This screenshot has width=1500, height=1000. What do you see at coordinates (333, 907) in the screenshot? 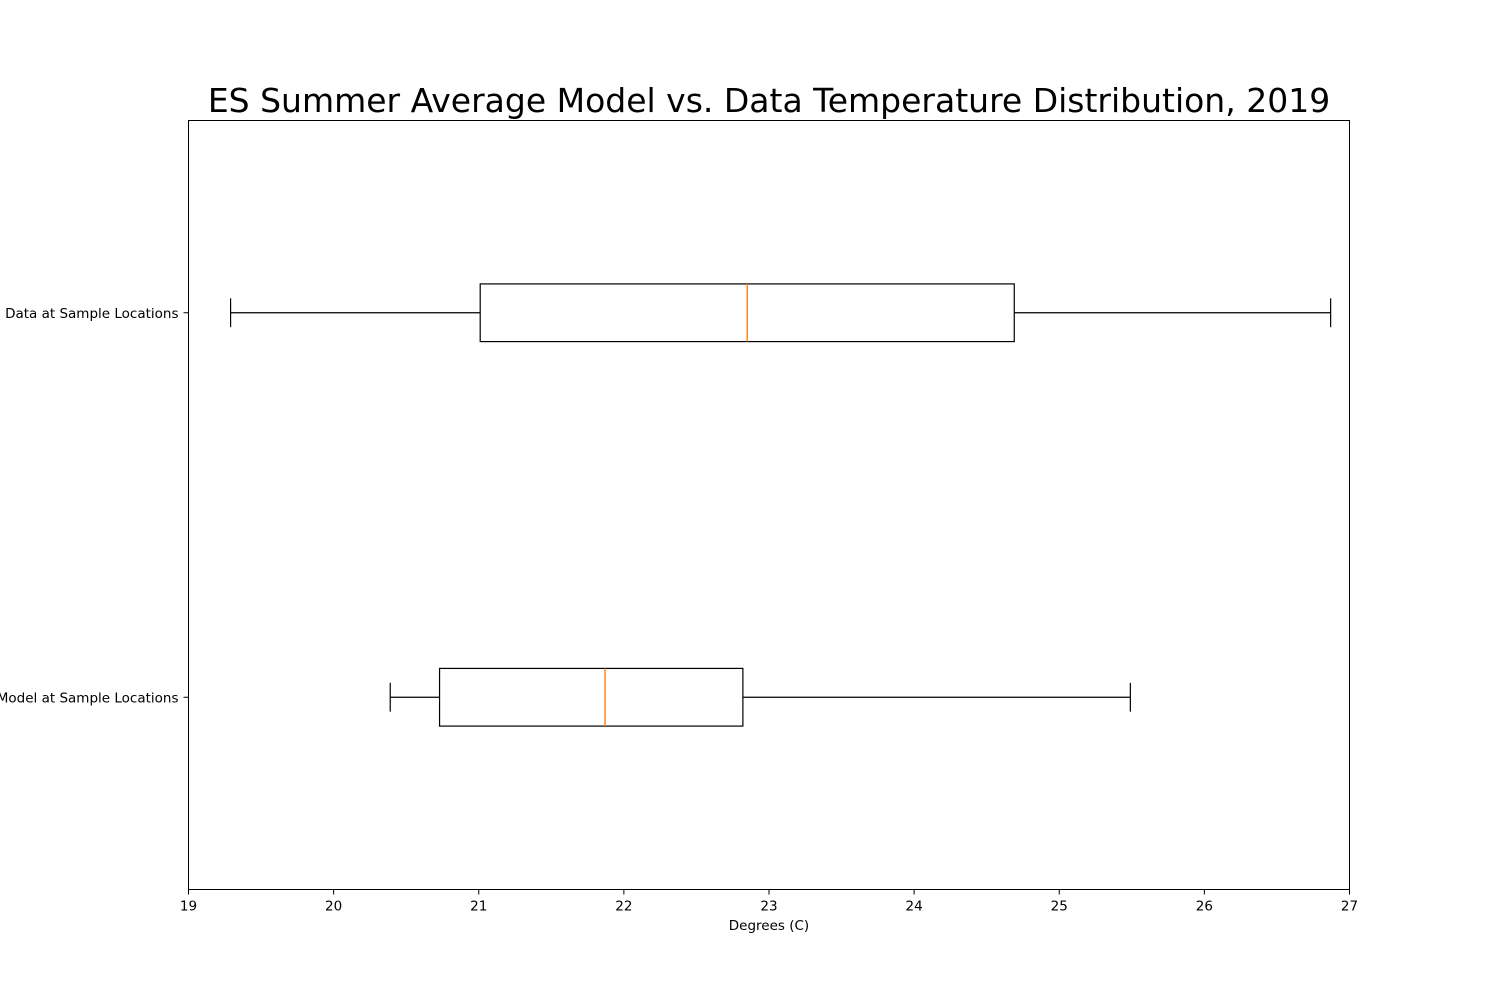
I see `x-tick-label: 20` at bounding box center [333, 907].